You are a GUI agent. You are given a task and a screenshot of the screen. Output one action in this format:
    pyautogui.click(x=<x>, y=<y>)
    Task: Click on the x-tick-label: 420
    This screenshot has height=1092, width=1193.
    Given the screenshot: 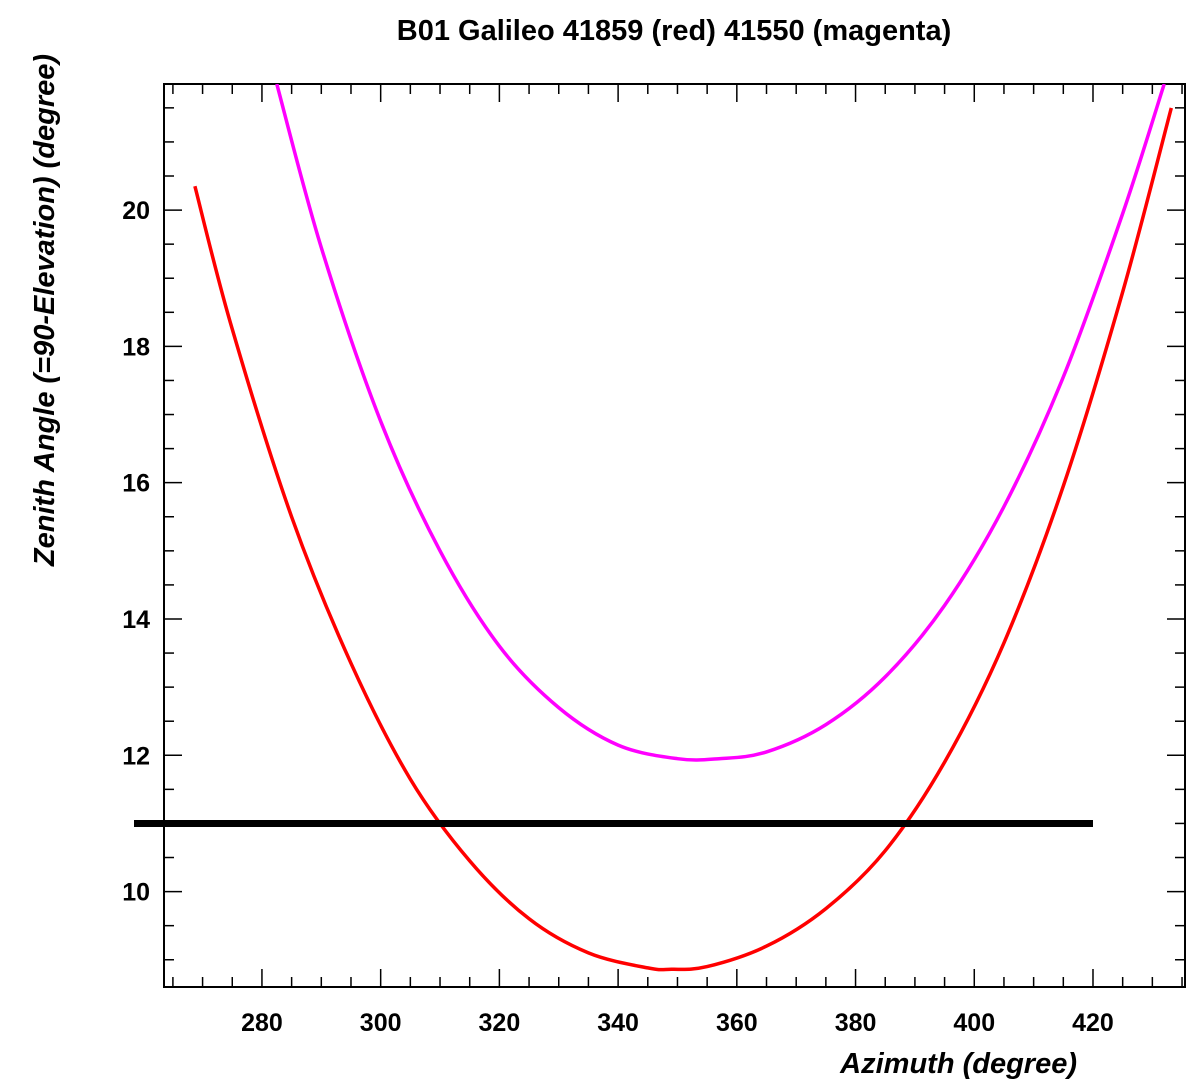 What is the action you would take?
    pyautogui.click(x=1093, y=1023)
    